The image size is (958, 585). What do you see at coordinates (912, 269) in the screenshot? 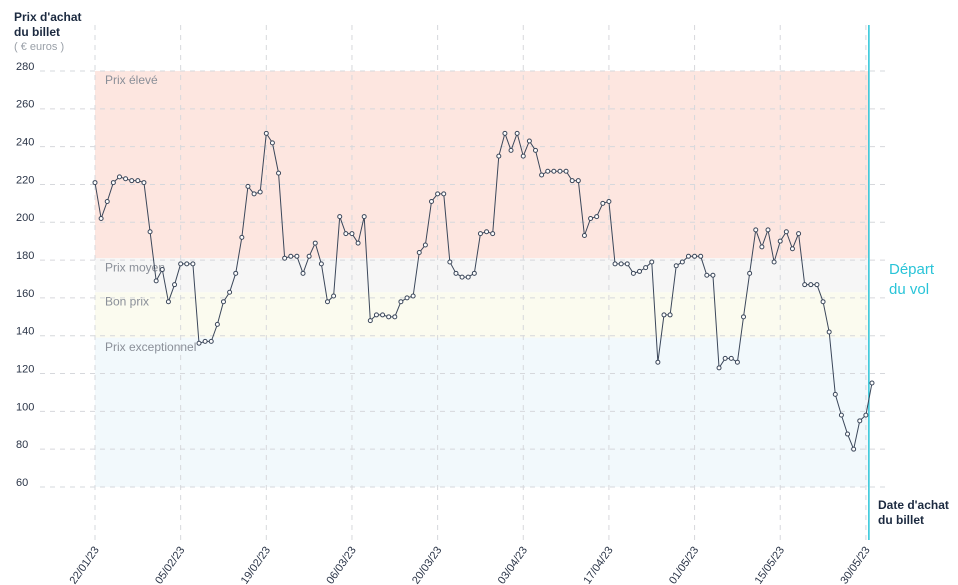
I see `annotation-text: Départ` at bounding box center [912, 269].